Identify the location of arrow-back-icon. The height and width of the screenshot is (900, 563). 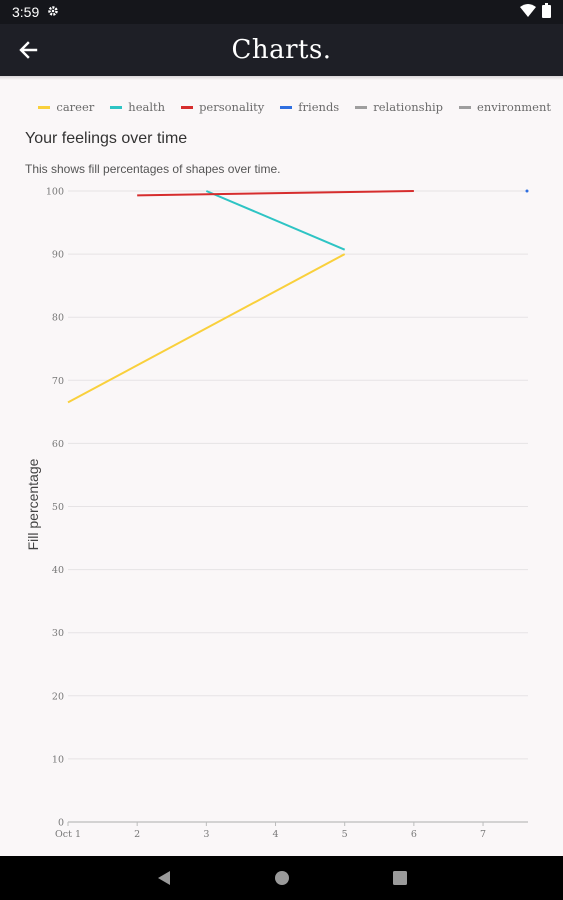
(28, 50).